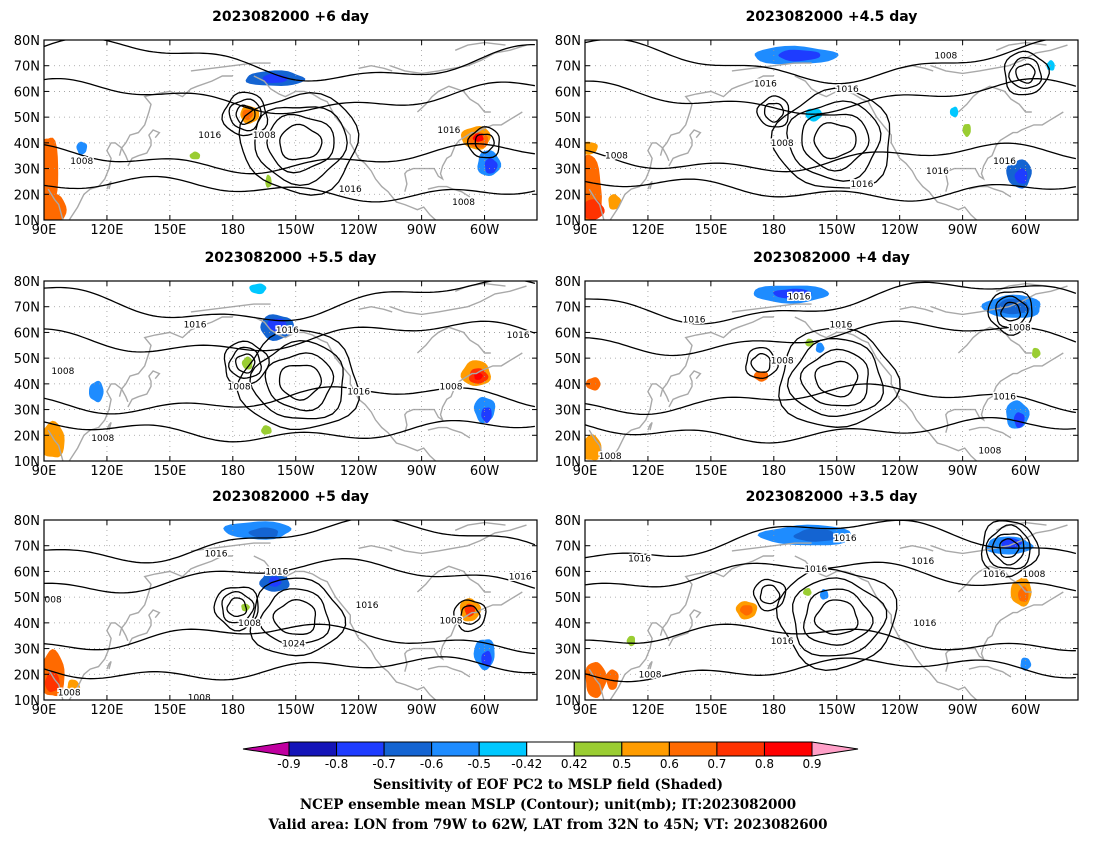 The width and height of the screenshot is (1100, 850). I want to click on x-tick-label: 120W, so click(359, 471).